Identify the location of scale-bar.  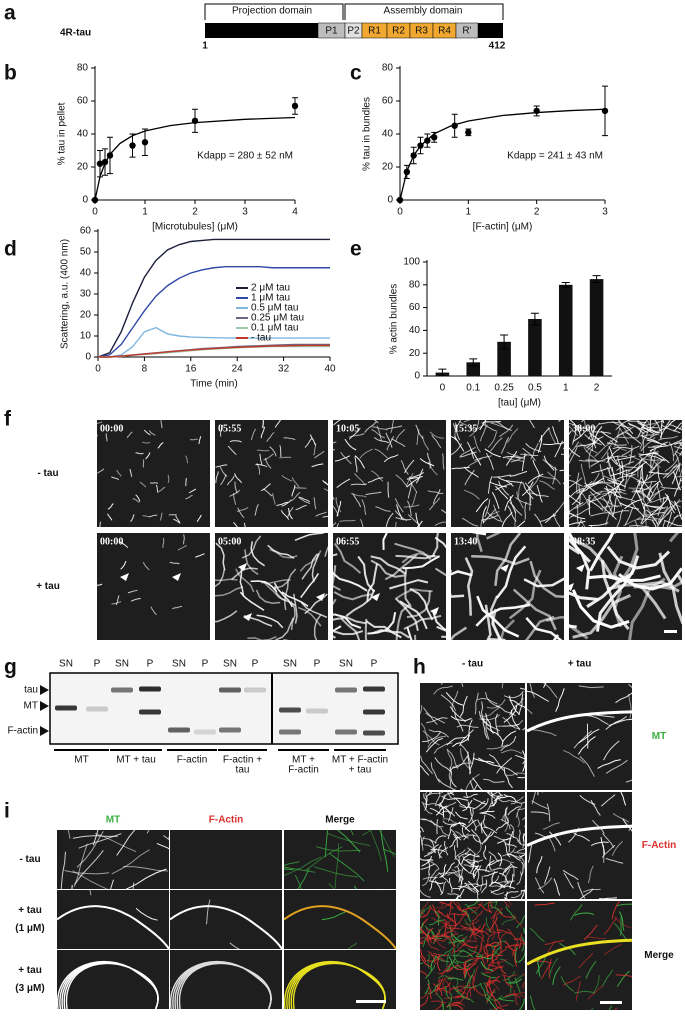
(371, 1001).